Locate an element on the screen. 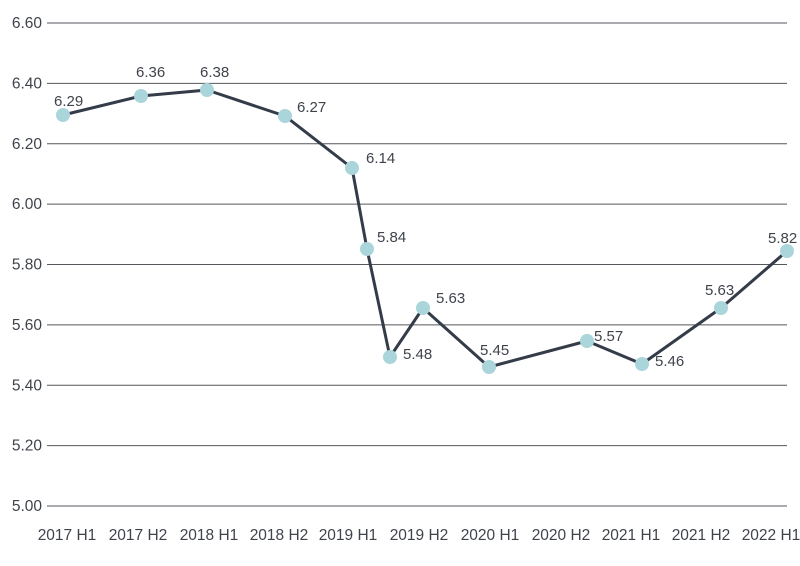 The width and height of the screenshot is (800, 566). data-point-label: 6.38 is located at coordinates (214, 72).